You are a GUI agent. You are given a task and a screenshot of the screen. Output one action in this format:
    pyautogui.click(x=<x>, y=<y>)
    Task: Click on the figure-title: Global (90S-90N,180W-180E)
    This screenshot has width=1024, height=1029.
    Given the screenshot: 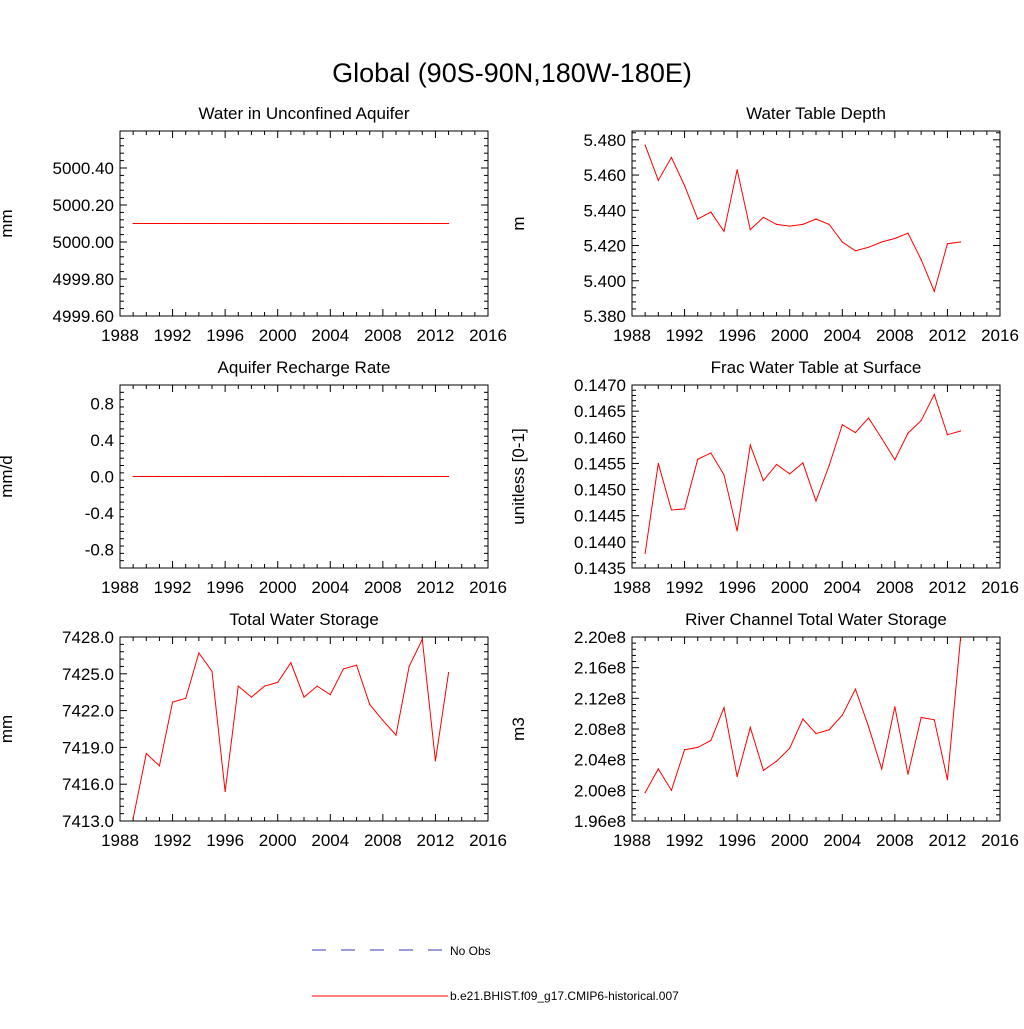 What is the action you would take?
    pyautogui.click(x=512, y=73)
    